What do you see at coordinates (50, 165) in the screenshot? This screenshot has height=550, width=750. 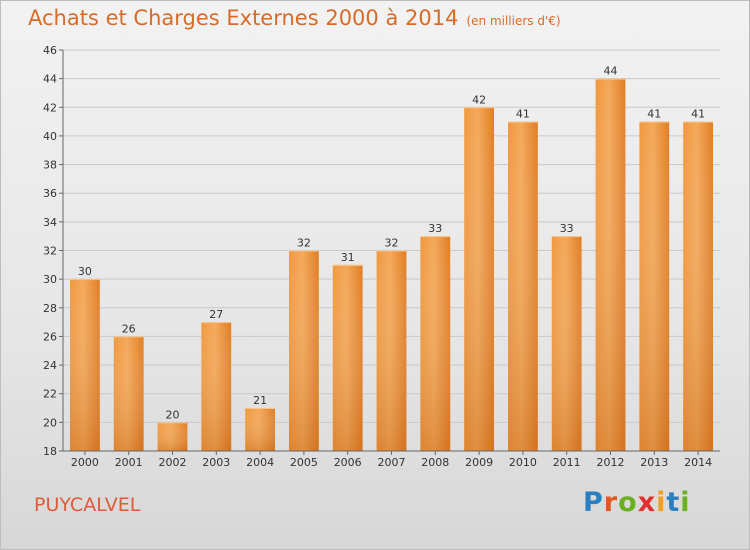 I see `y-tick-label: 38` at bounding box center [50, 165].